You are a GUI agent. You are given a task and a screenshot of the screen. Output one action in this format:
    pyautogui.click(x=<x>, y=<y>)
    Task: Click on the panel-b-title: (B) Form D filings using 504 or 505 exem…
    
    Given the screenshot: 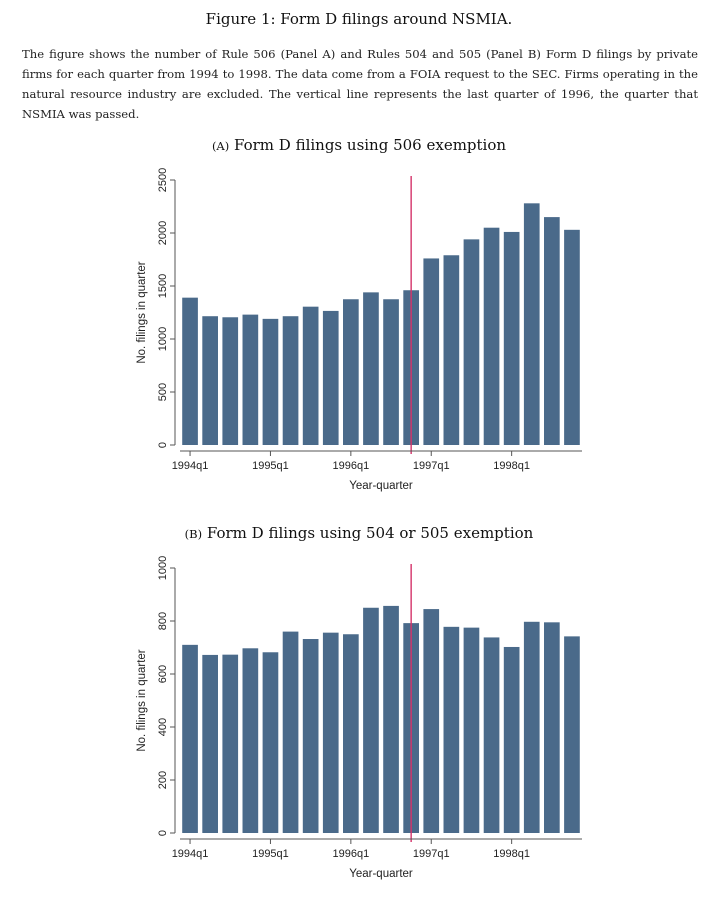 What is the action you would take?
    pyautogui.click(x=359, y=533)
    